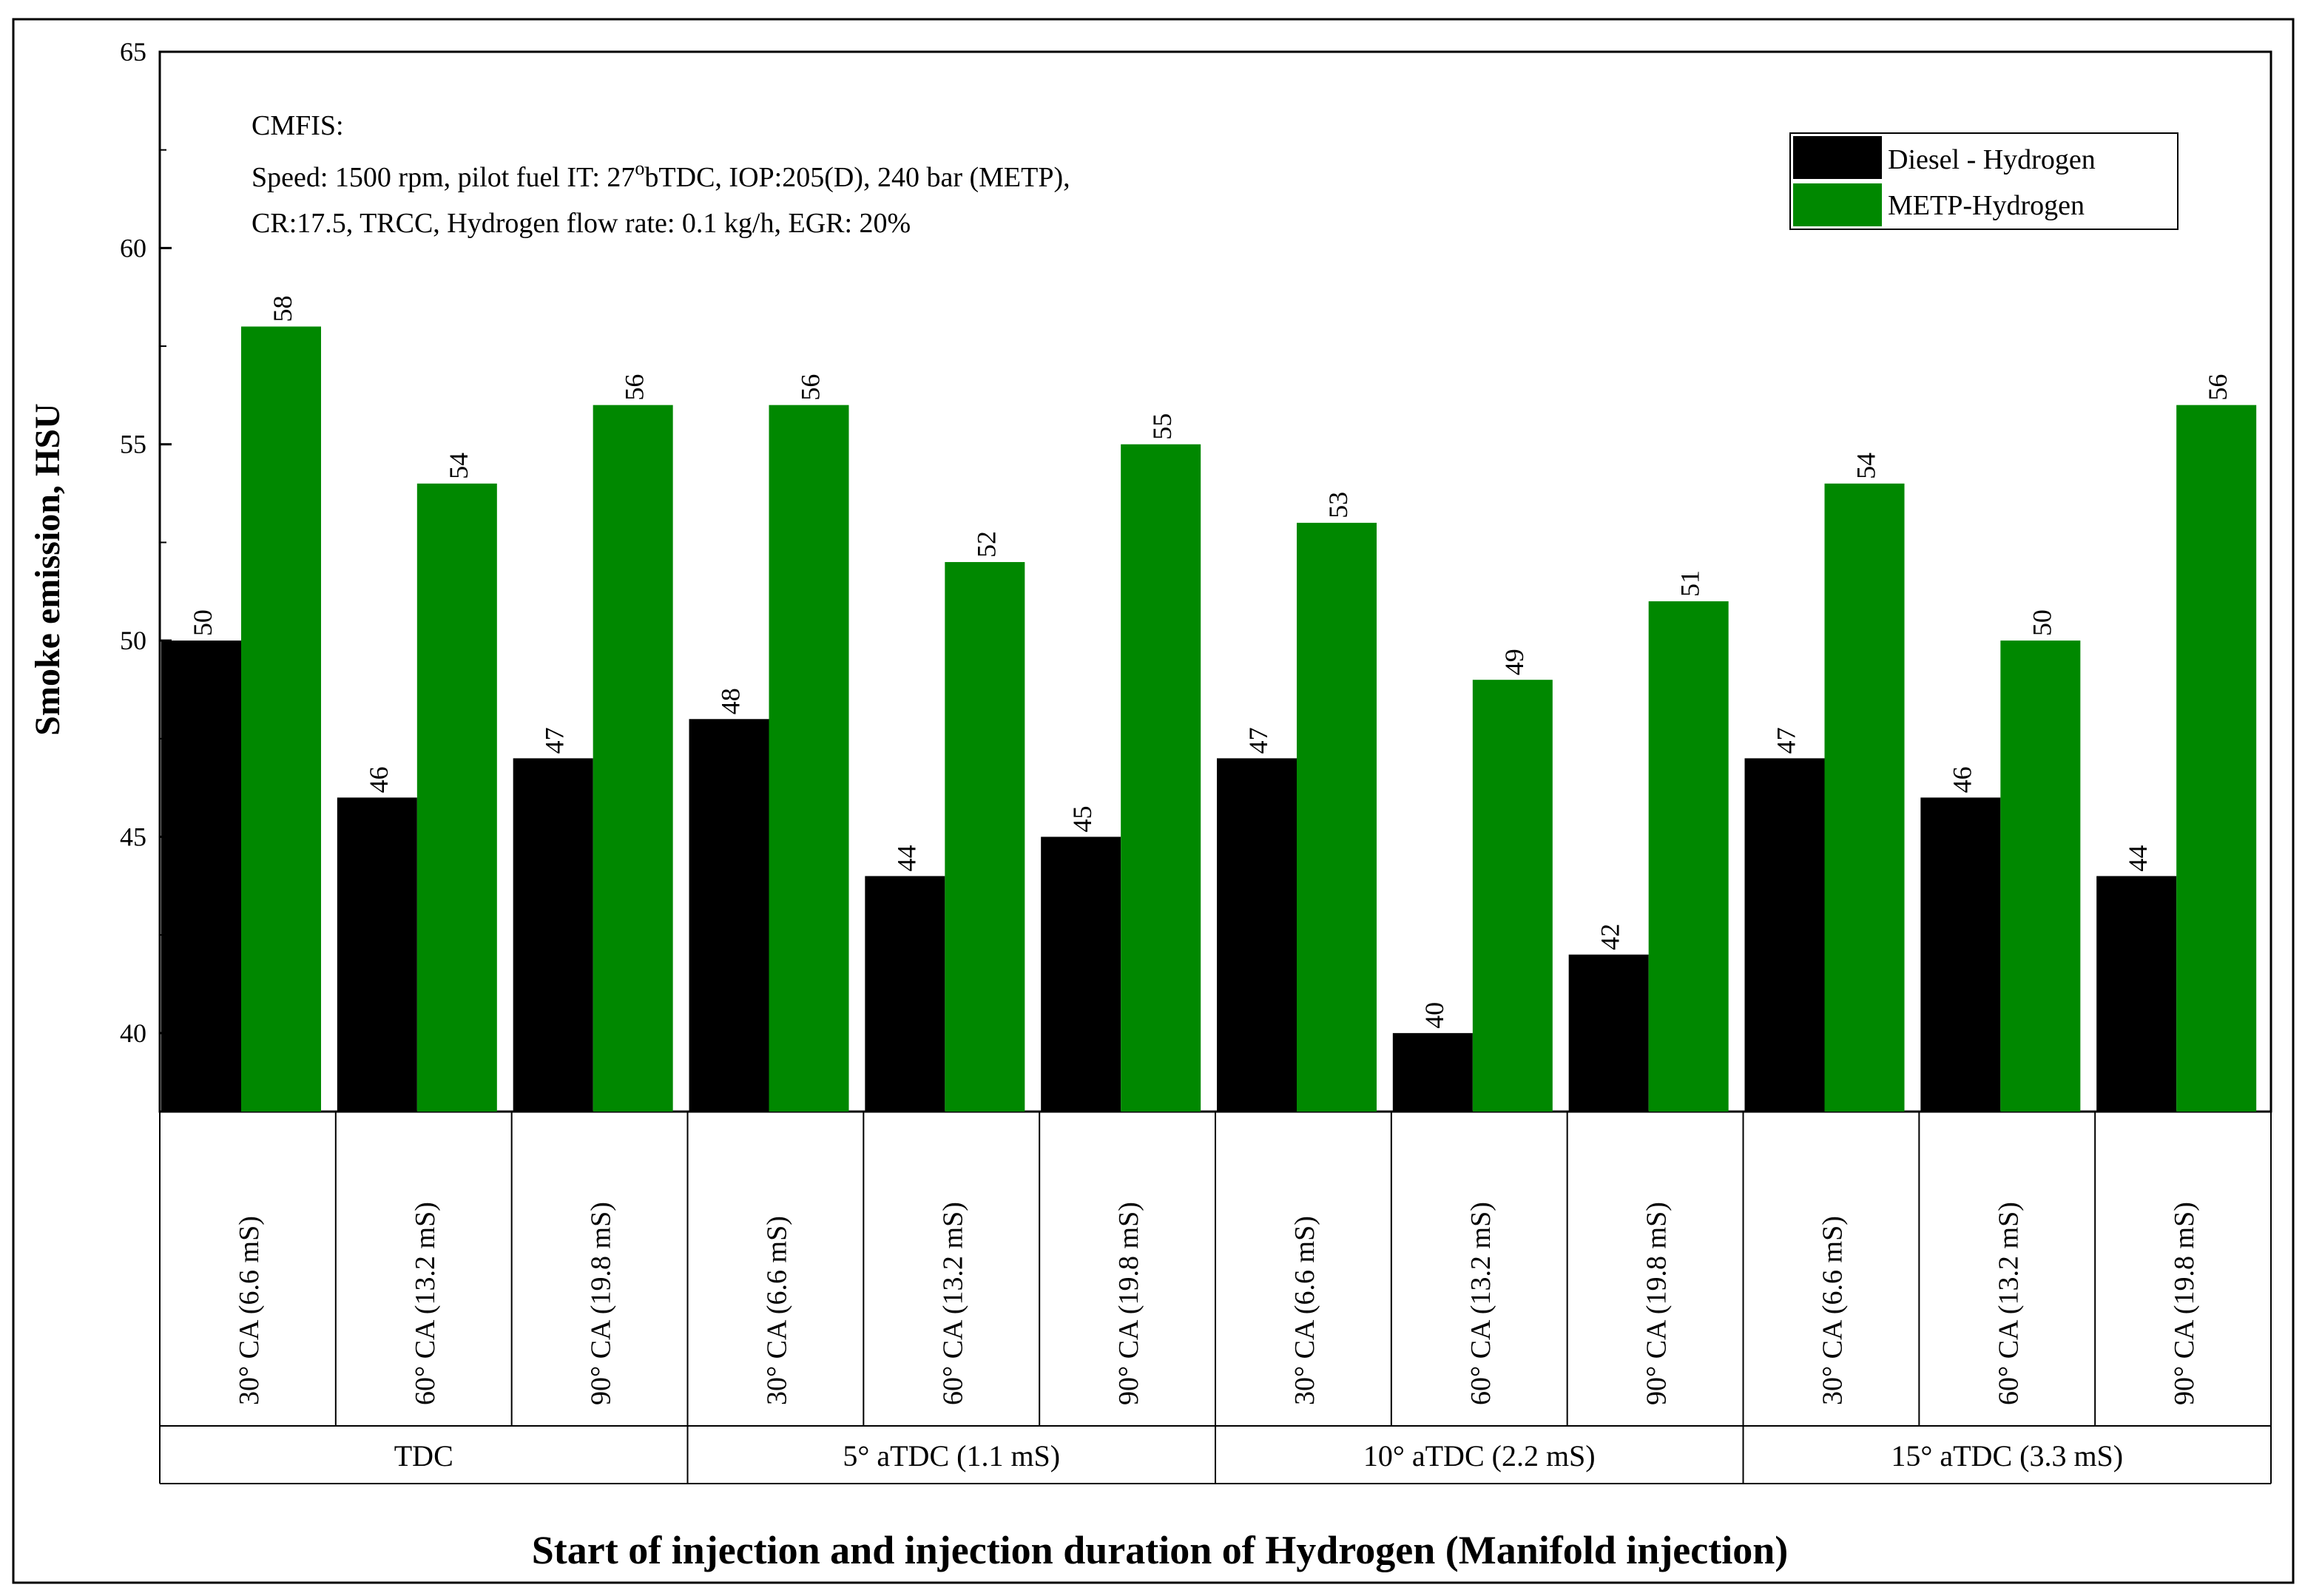 The image size is (2305, 1596). What do you see at coordinates (857, 177) in the screenshot?
I see `annotation-line-2b: bTDC, IOP:205(D), 240 bar (METP),` at bounding box center [857, 177].